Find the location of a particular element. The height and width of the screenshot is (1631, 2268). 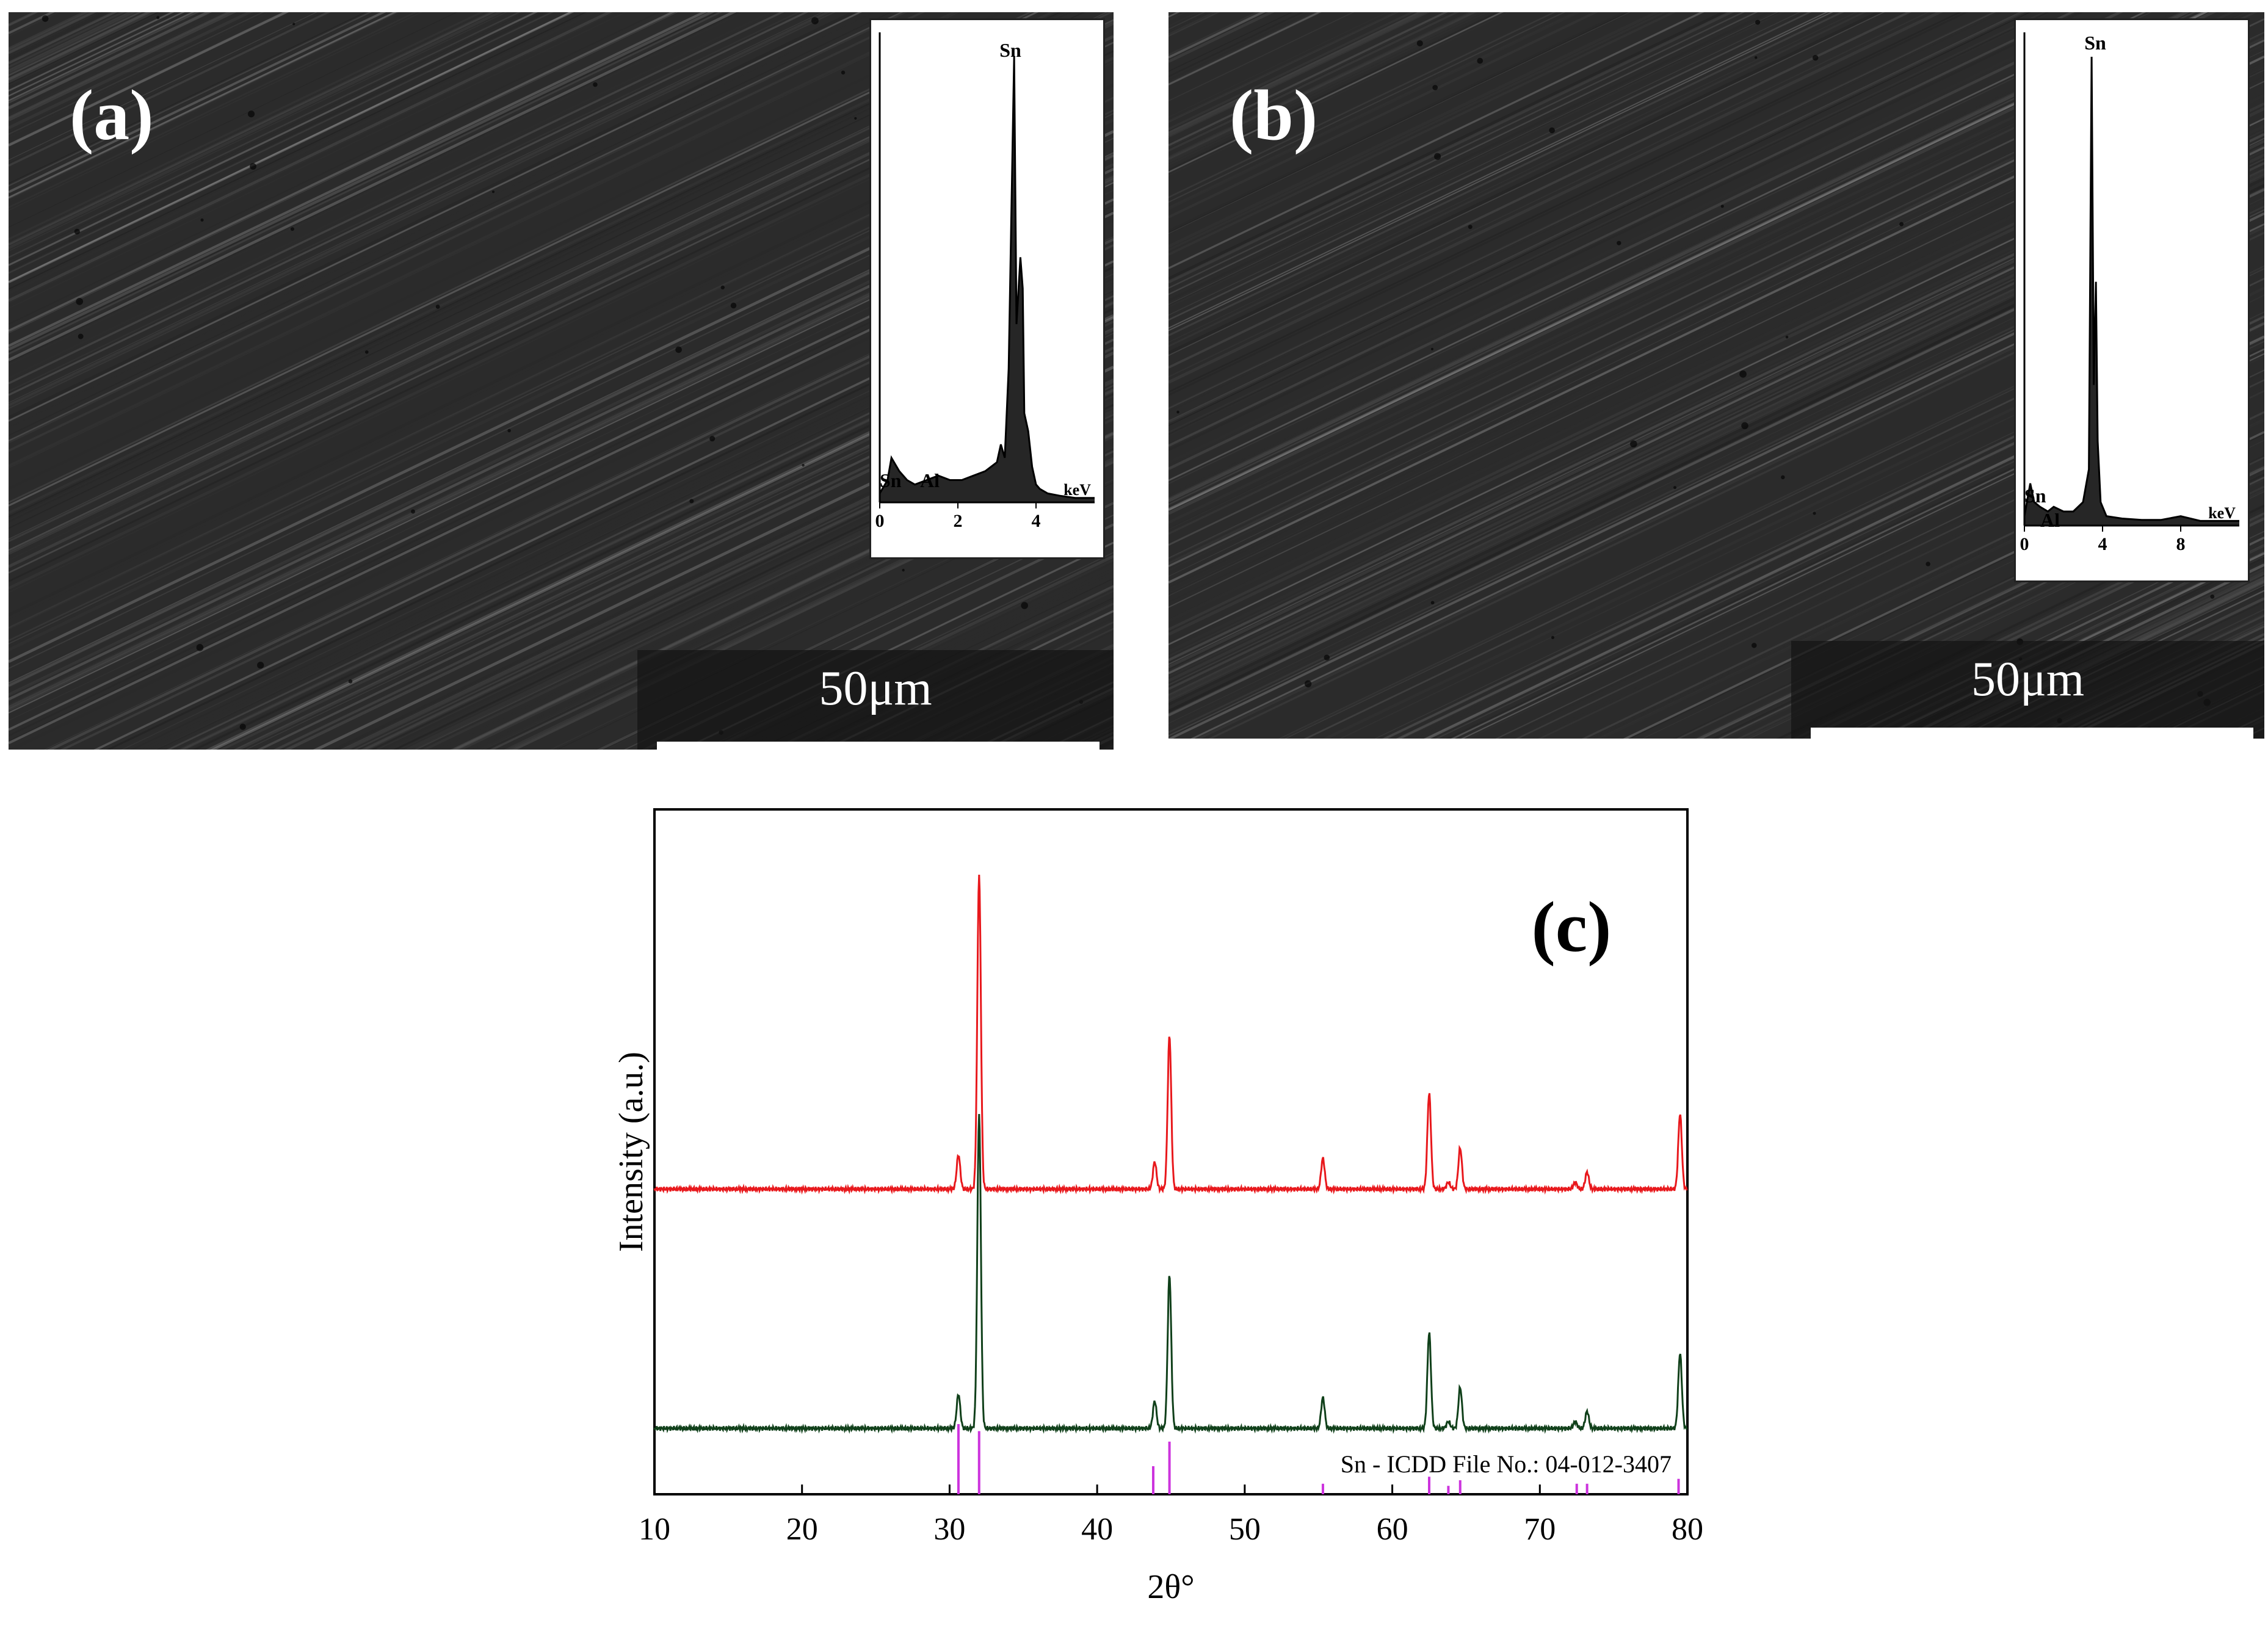

x-tick-label: 40 is located at coordinates (1097, 1530).